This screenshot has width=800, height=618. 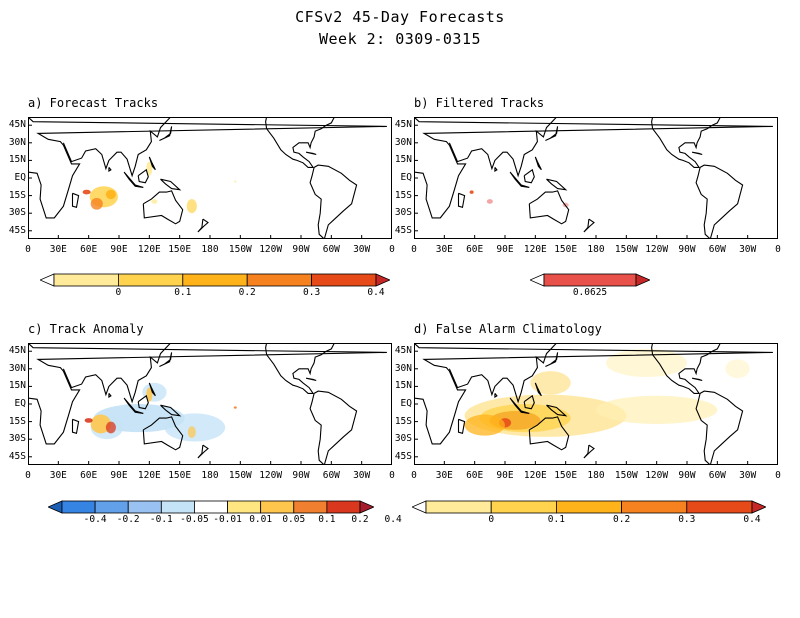 What do you see at coordinates (93, 103) in the screenshot?
I see `panel-a-title: a) Forecast Tracks` at bounding box center [93, 103].